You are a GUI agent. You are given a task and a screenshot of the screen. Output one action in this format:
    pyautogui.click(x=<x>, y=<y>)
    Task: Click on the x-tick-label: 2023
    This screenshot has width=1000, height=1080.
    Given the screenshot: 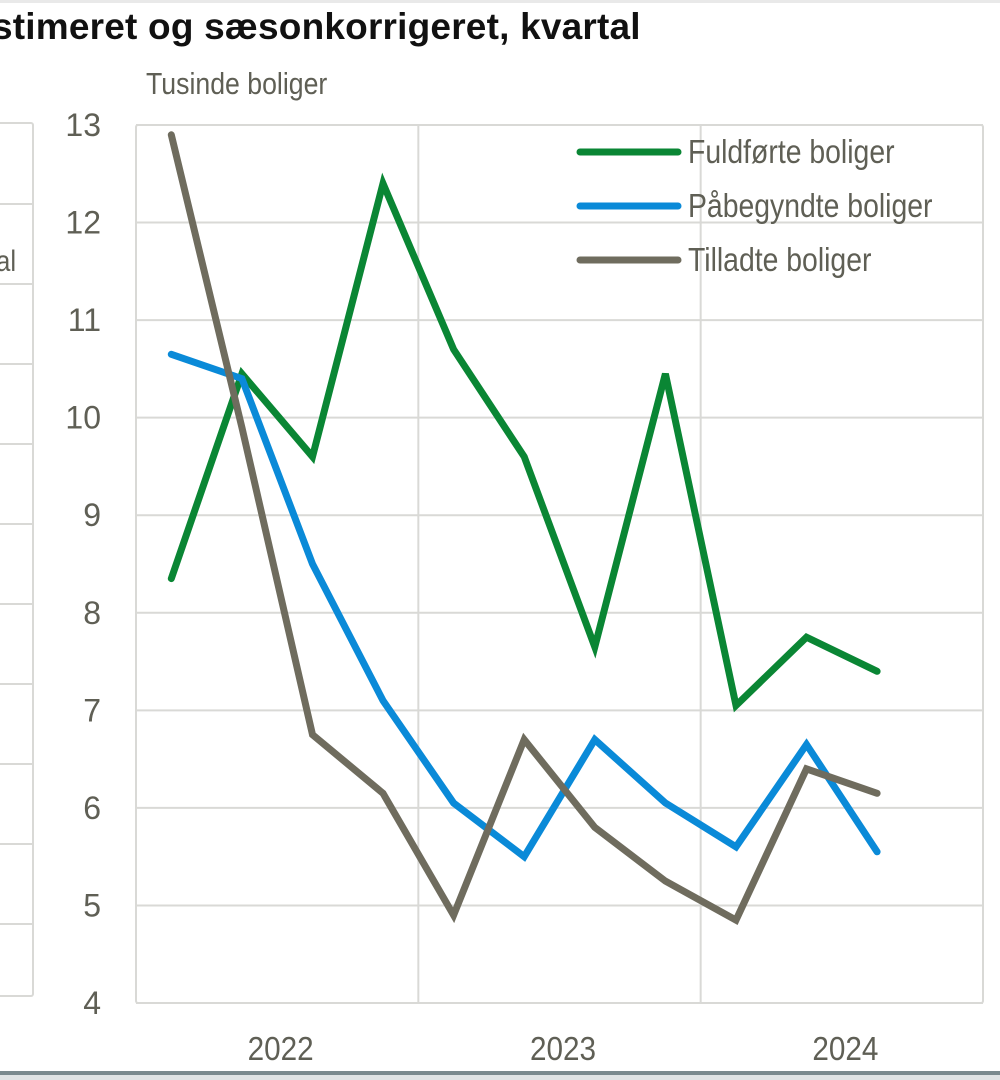 What is the action you would take?
    pyautogui.click(x=563, y=1049)
    